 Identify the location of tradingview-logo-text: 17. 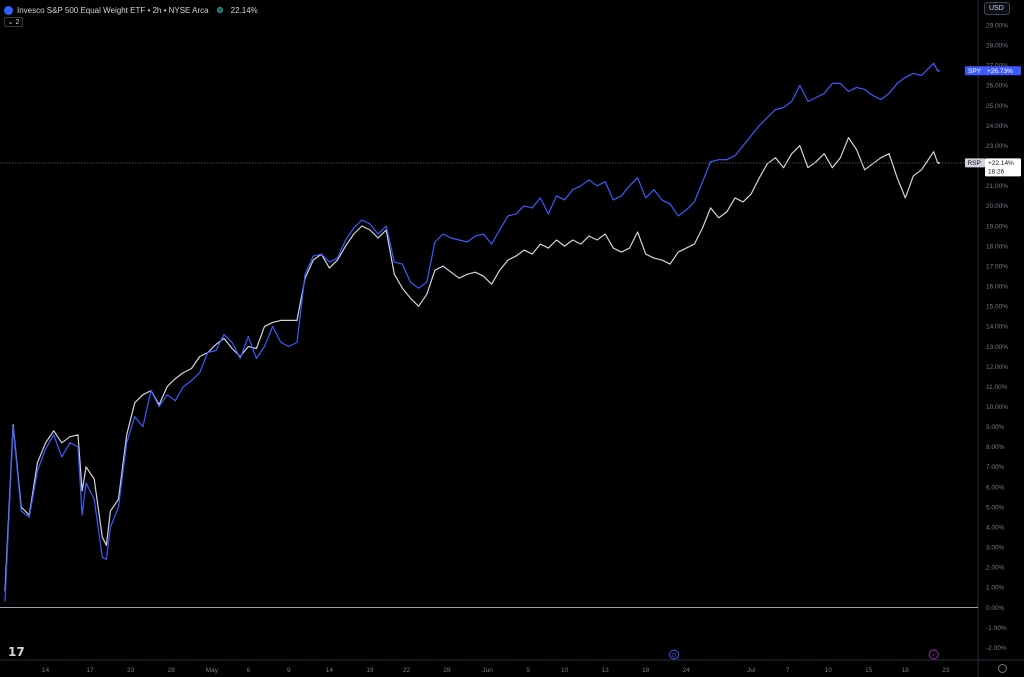
(16, 652).